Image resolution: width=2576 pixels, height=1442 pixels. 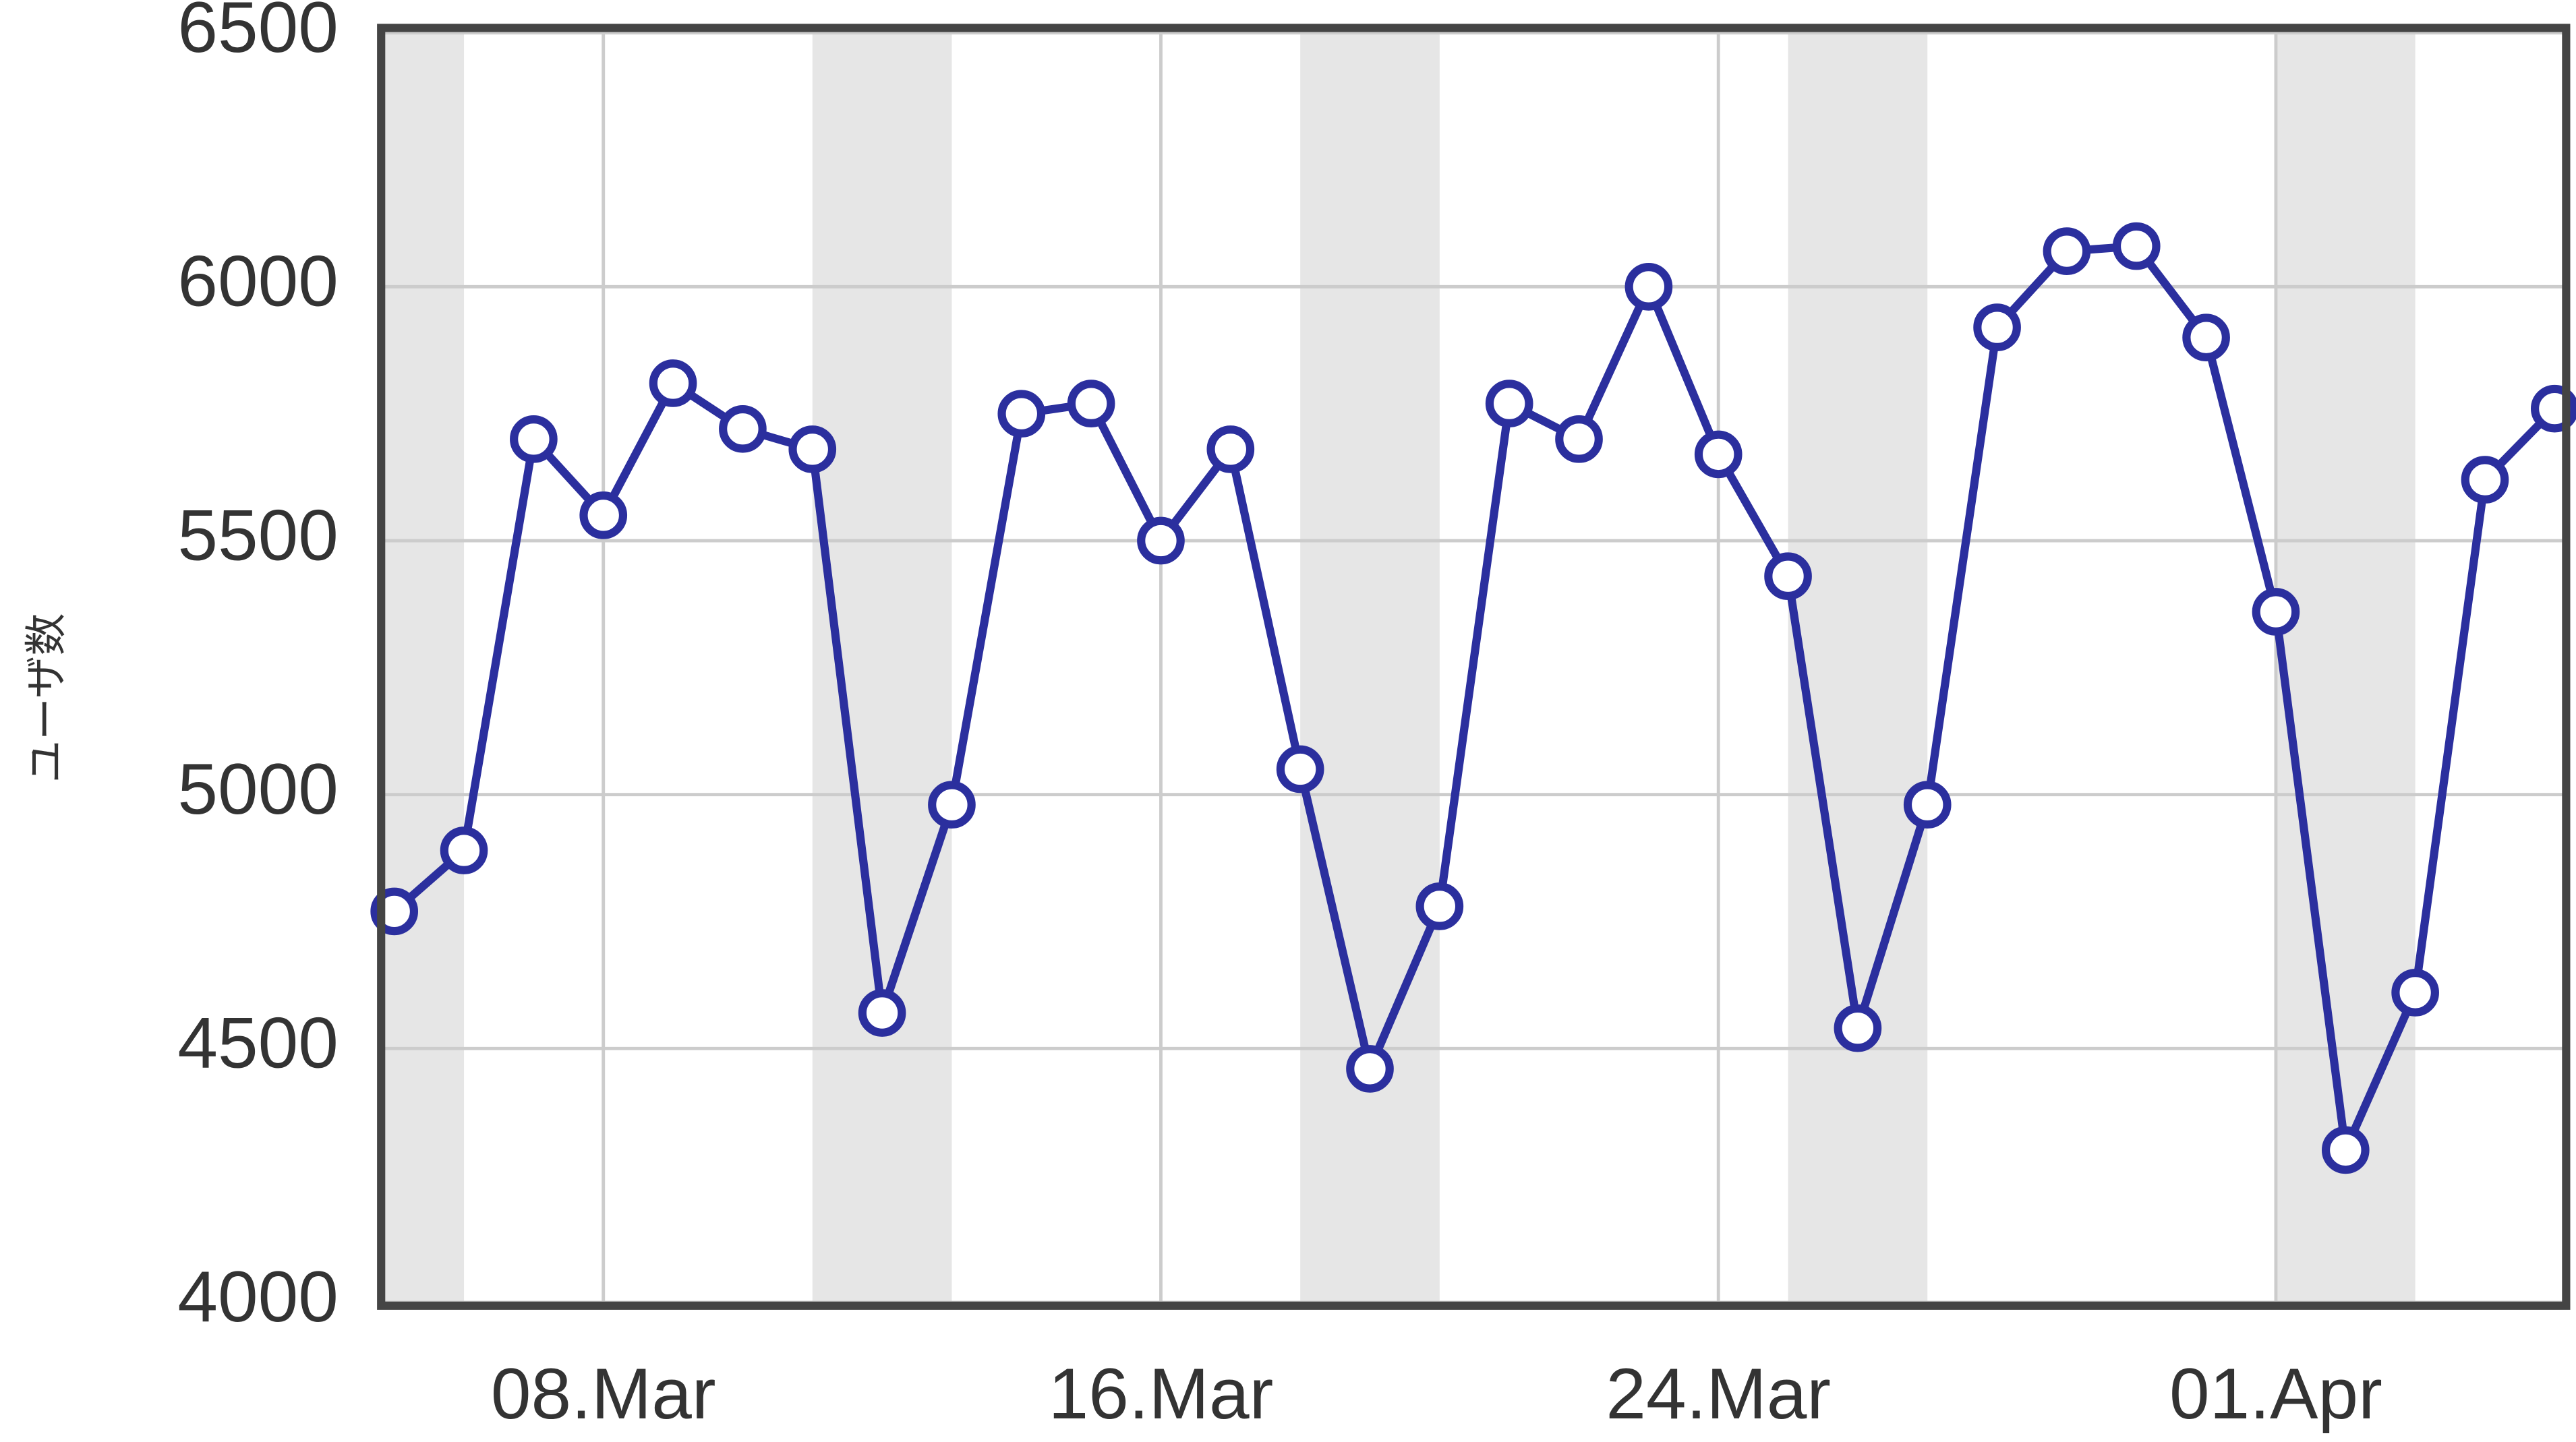 What do you see at coordinates (258, 534) in the screenshot?
I see `y-tick-label: 5500` at bounding box center [258, 534].